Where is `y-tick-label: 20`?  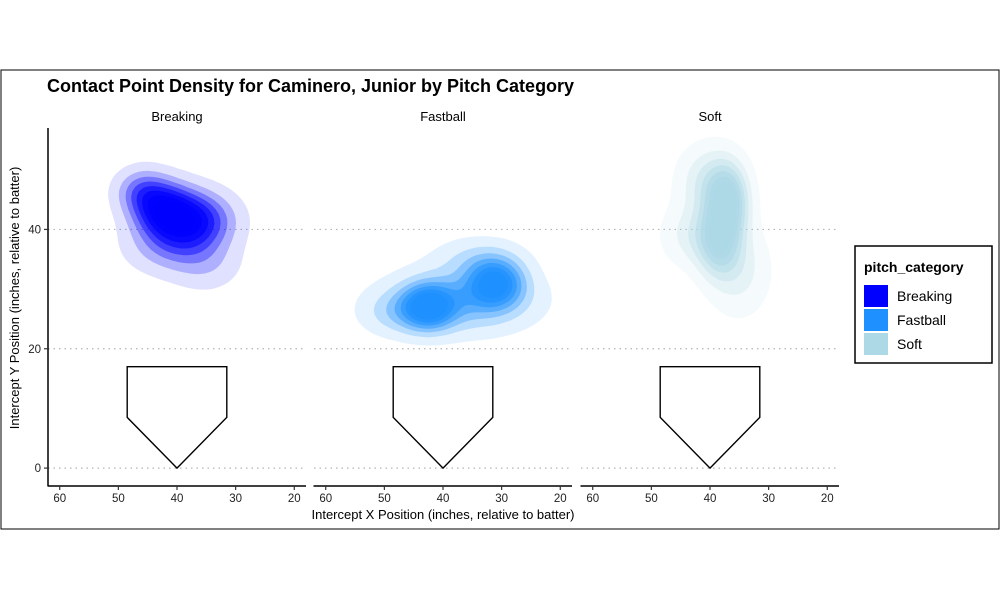 y-tick-label: 20 is located at coordinates (34, 350).